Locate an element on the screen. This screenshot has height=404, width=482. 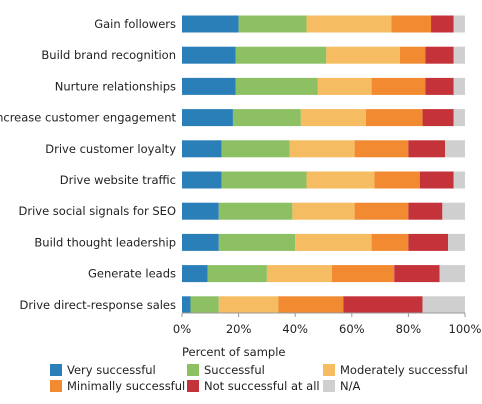
x-tick-label: 100% is located at coordinates (465, 329).